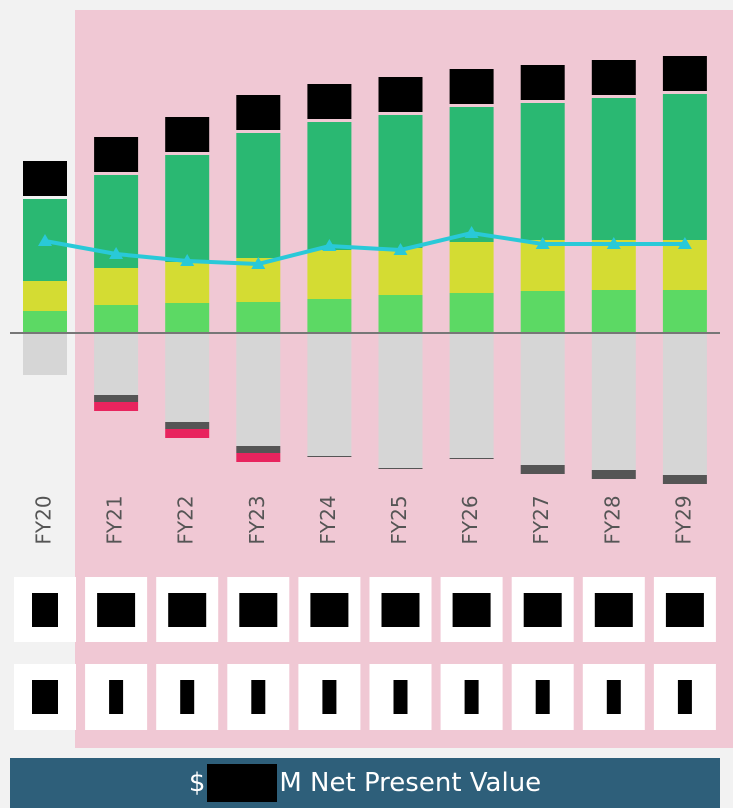 Image resolution: width=733 pixels, height=808 pixels. I want to click on x-tick-label: FY23, so click(257, 519).